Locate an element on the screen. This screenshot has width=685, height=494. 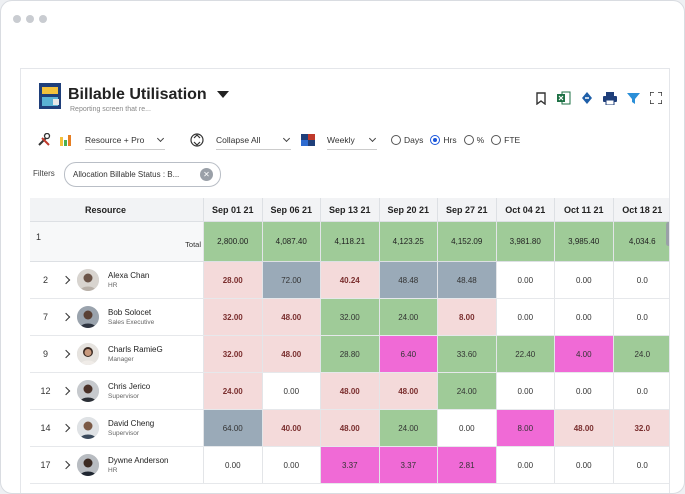
period-select: Weekly is located at coordinates (352, 140).